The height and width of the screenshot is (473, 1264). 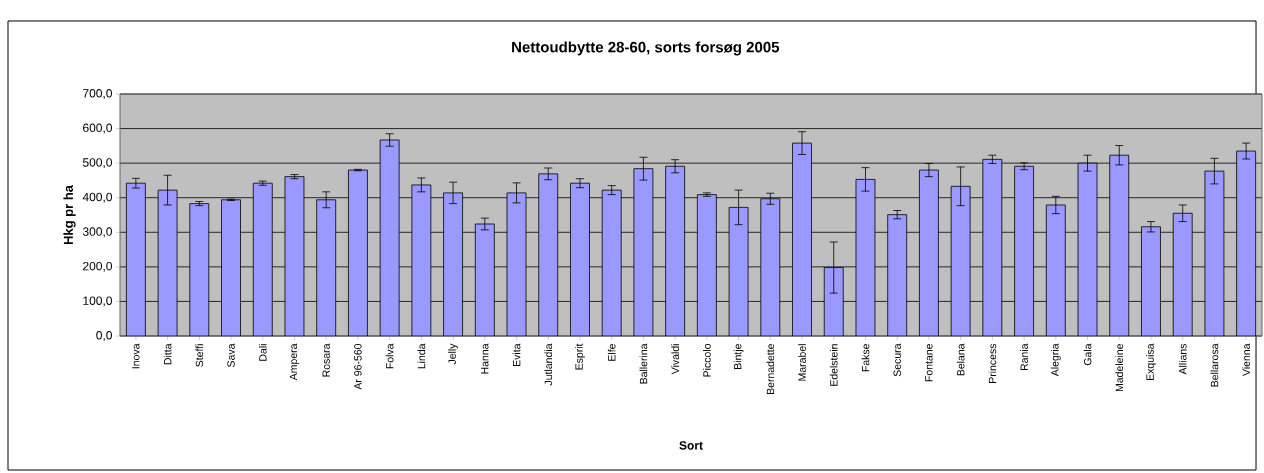 I want to click on x-tick-label: Fontane, so click(x=929, y=362).